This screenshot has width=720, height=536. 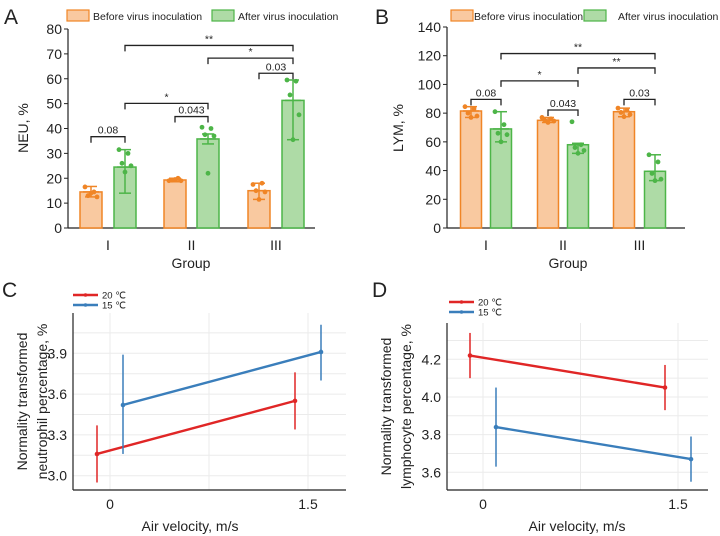 What do you see at coordinates (147, 17) in the screenshot?
I see `legend-label: Before virus inoculation` at bounding box center [147, 17].